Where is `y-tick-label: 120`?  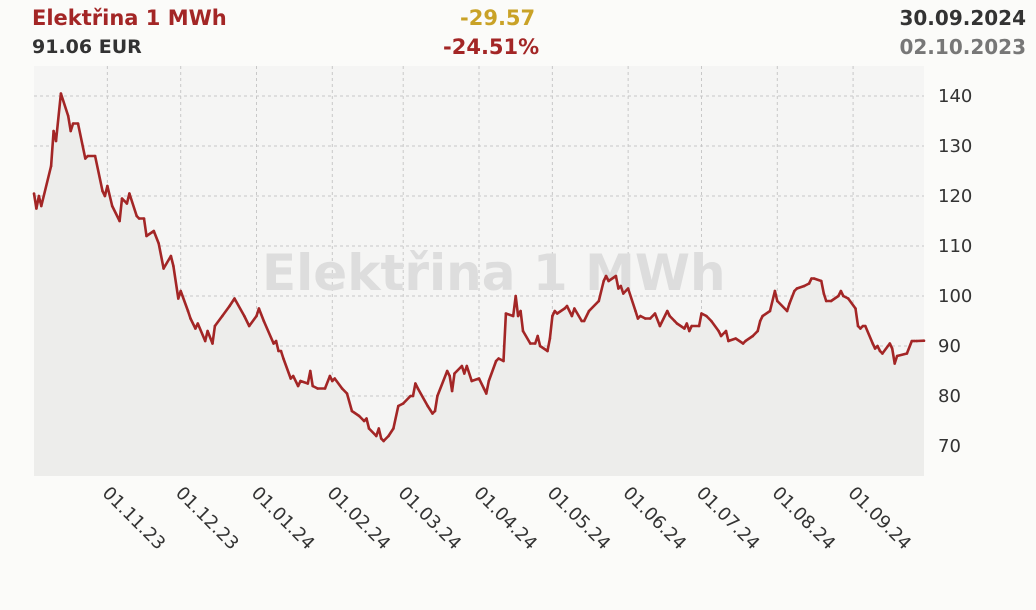 y-tick-label: 120 is located at coordinates (955, 196).